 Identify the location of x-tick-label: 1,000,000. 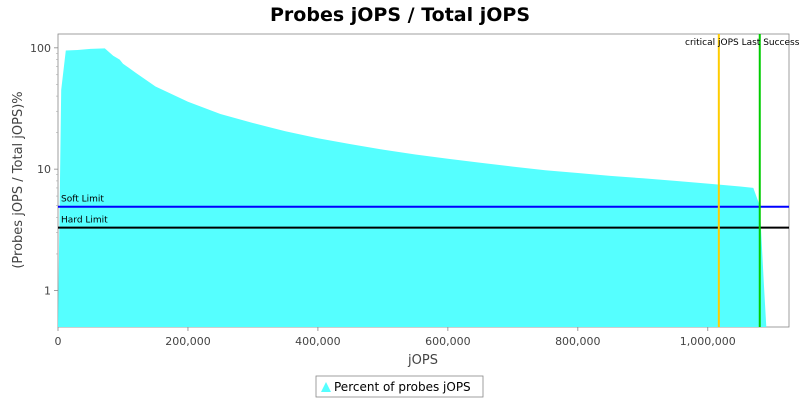
(708, 341).